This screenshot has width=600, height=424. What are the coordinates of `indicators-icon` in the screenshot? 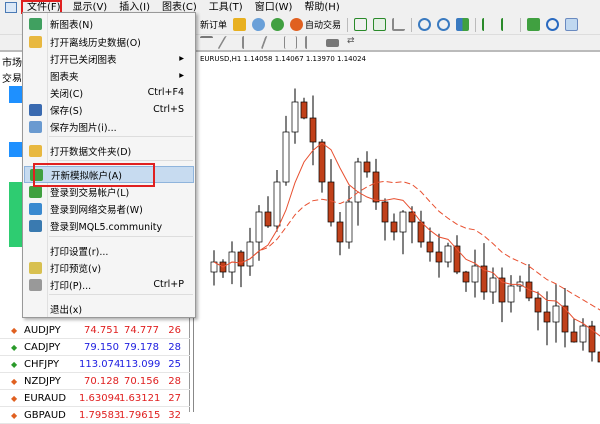 It's located at (534, 24).